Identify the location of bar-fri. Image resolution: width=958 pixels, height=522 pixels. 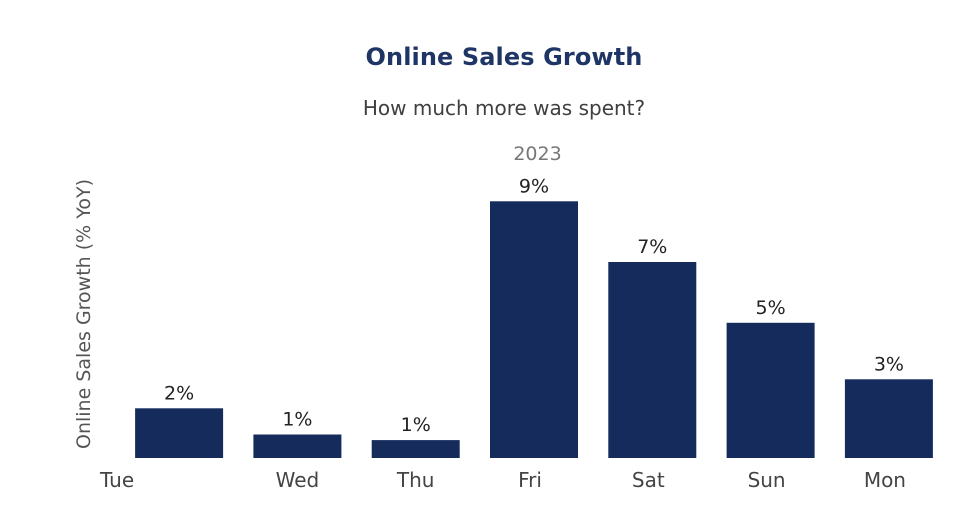
(534, 330).